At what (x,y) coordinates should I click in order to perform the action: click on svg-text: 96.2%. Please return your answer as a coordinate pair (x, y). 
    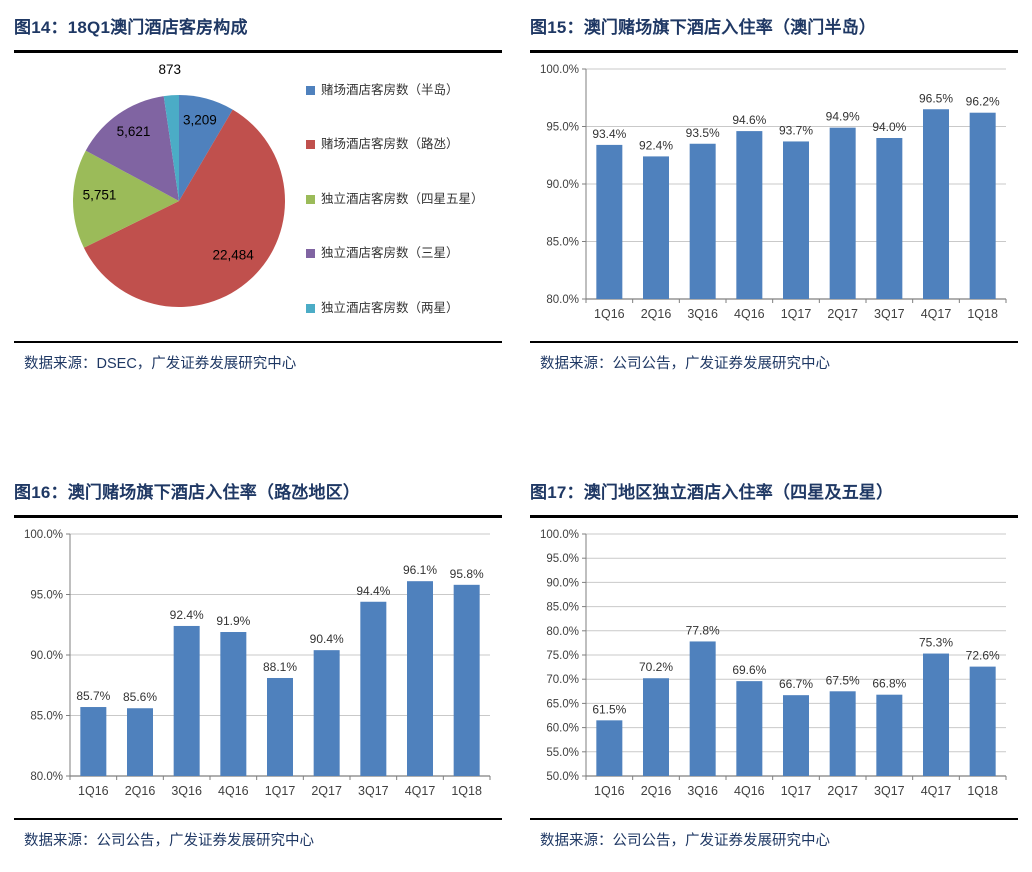
    Looking at the image, I should click on (983, 102).